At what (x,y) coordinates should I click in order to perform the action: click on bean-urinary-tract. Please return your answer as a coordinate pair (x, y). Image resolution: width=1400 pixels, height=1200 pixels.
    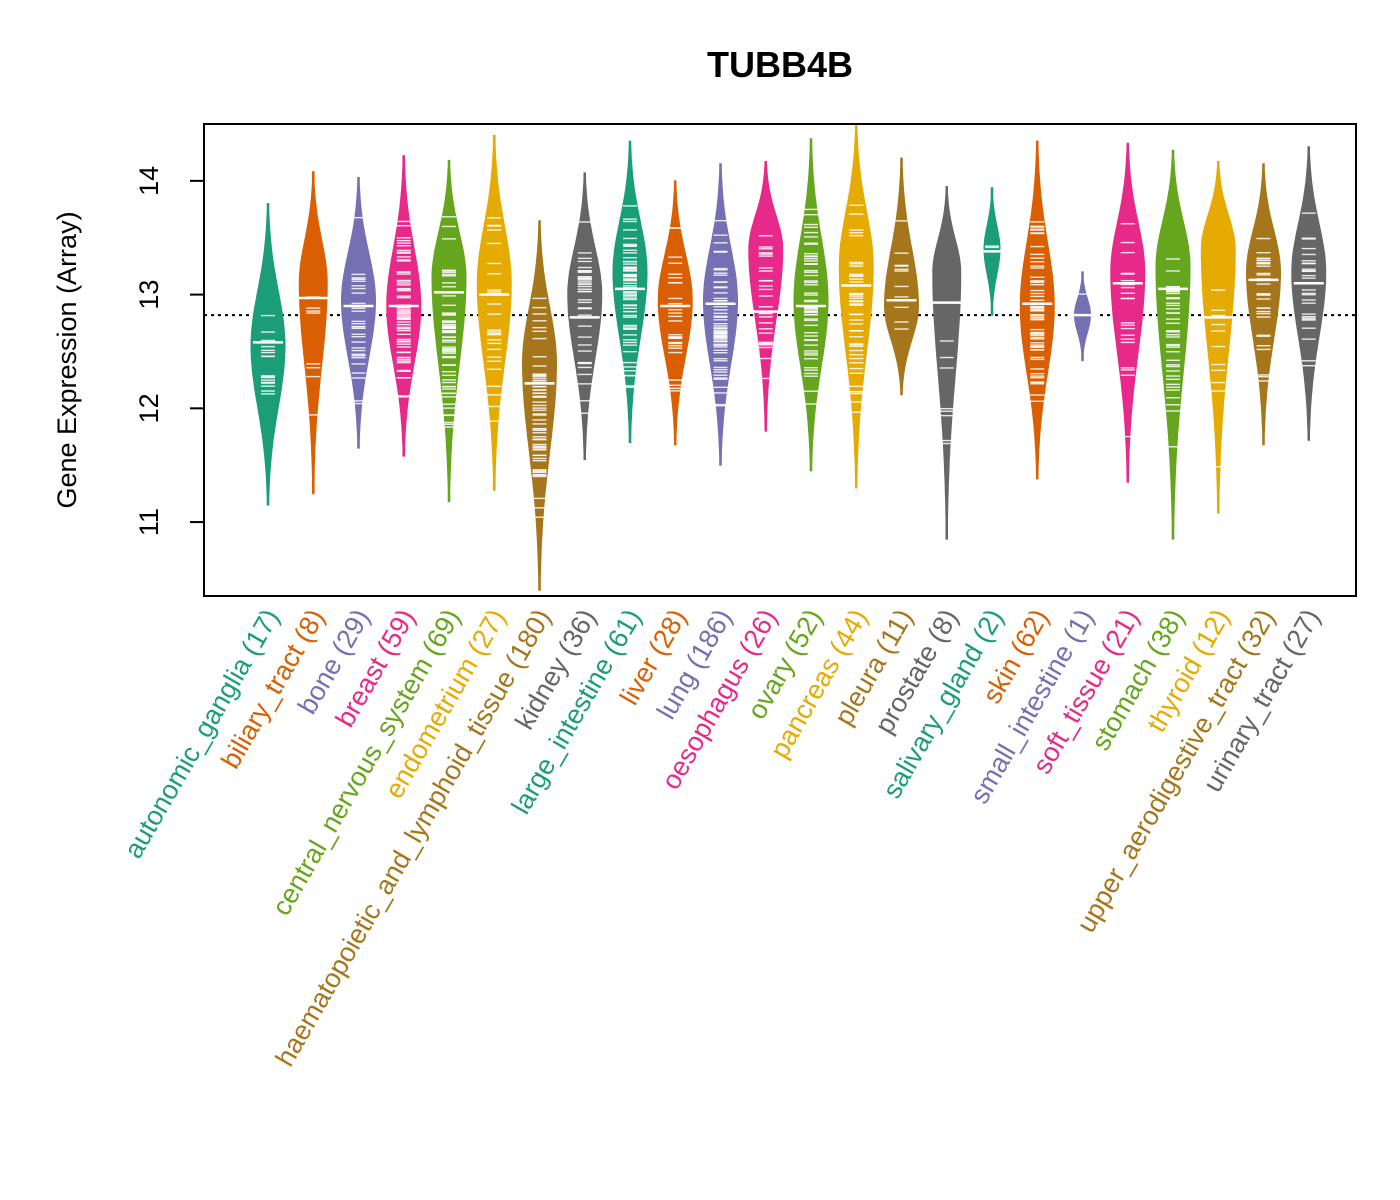
    Looking at the image, I should click on (1309, 293).